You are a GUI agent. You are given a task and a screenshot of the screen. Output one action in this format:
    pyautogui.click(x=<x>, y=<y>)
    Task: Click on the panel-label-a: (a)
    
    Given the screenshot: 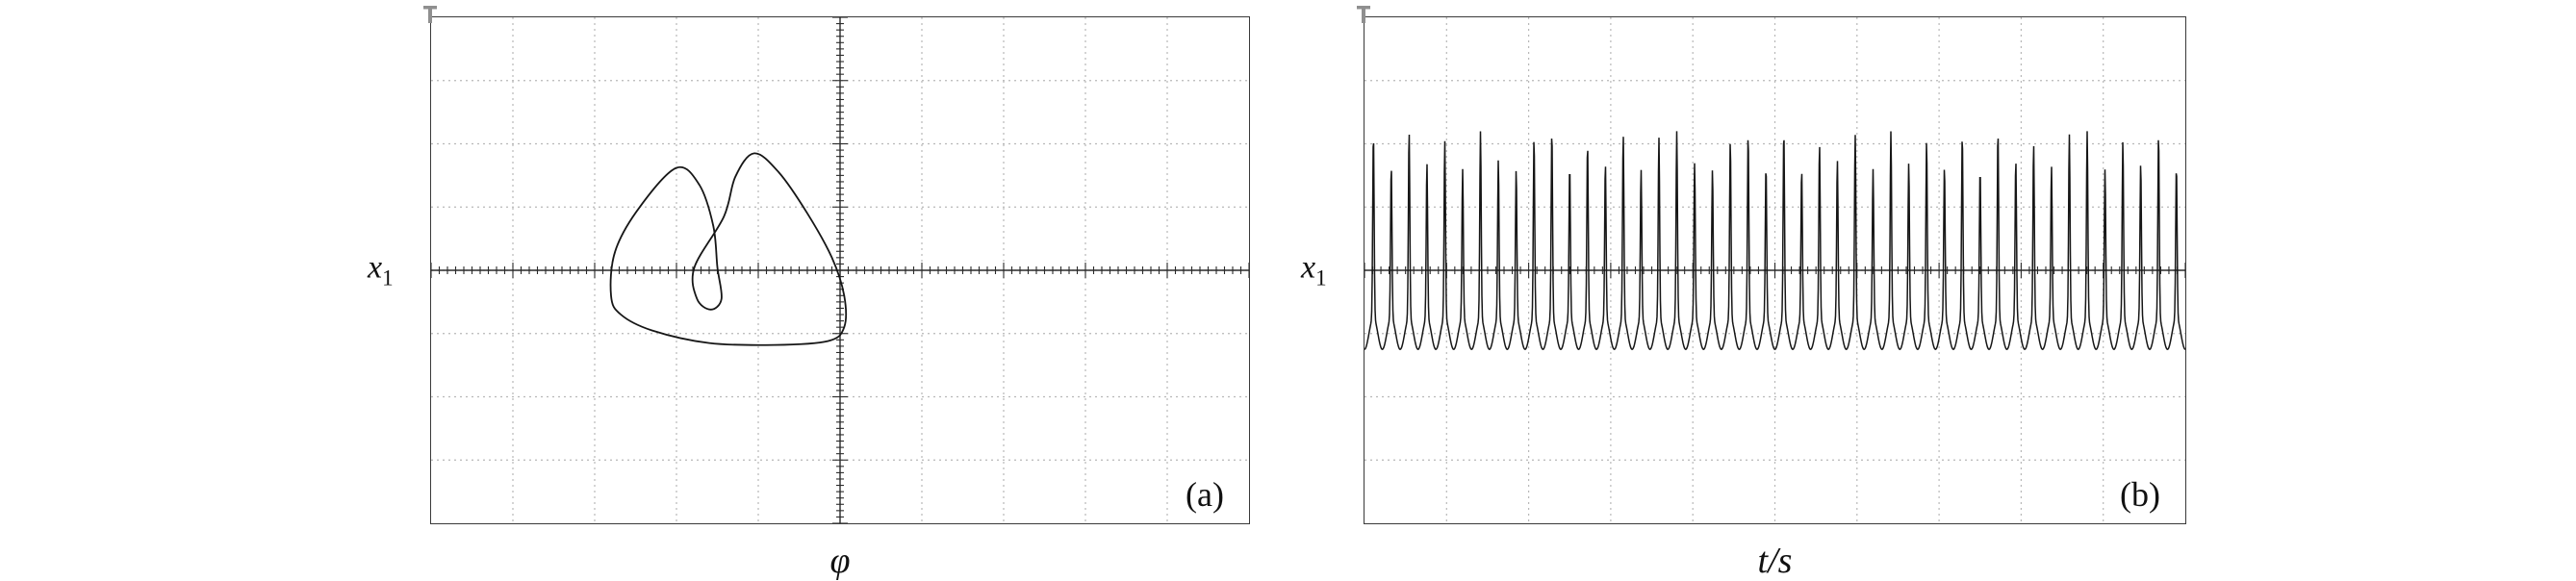 What is the action you would take?
    pyautogui.click(x=1205, y=494)
    